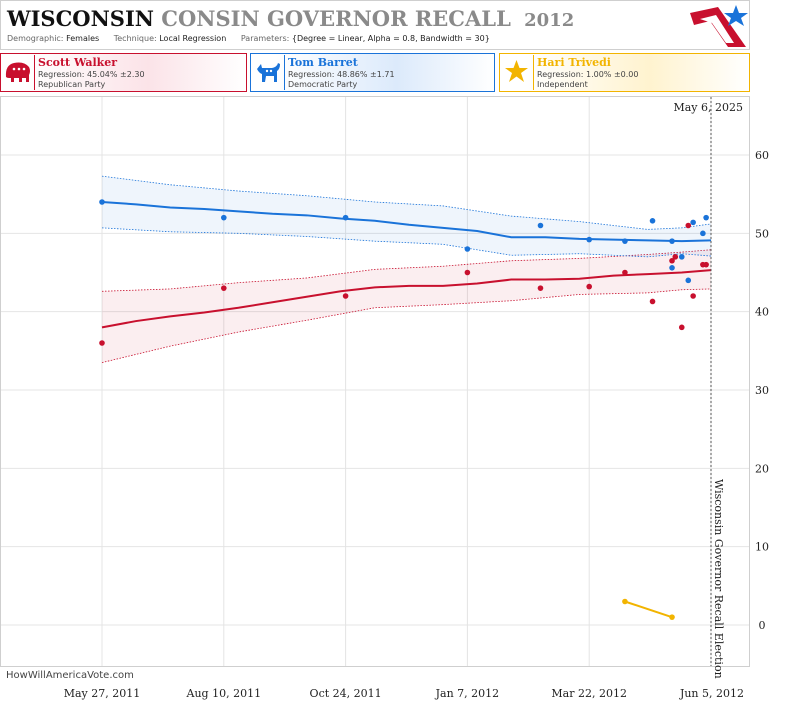  Describe the element at coordinates (193, 38) in the screenshot. I see `technique-value: Local Regression` at that location.